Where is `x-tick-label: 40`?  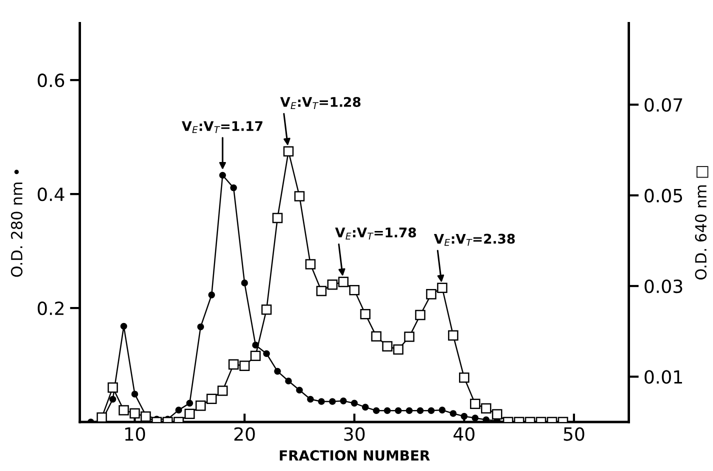
x-tick-label: 40 is located at coordinates (464, 434).